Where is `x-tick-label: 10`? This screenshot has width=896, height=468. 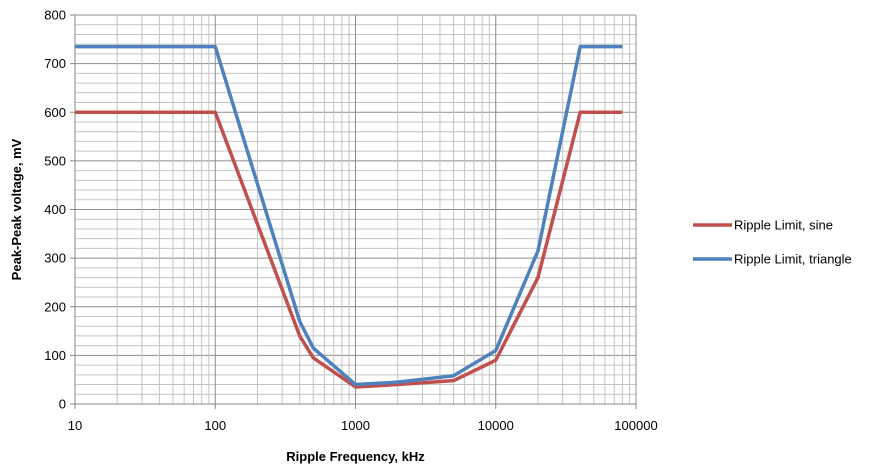
x-tick-label: 10 is located at coordinates (75, 425).